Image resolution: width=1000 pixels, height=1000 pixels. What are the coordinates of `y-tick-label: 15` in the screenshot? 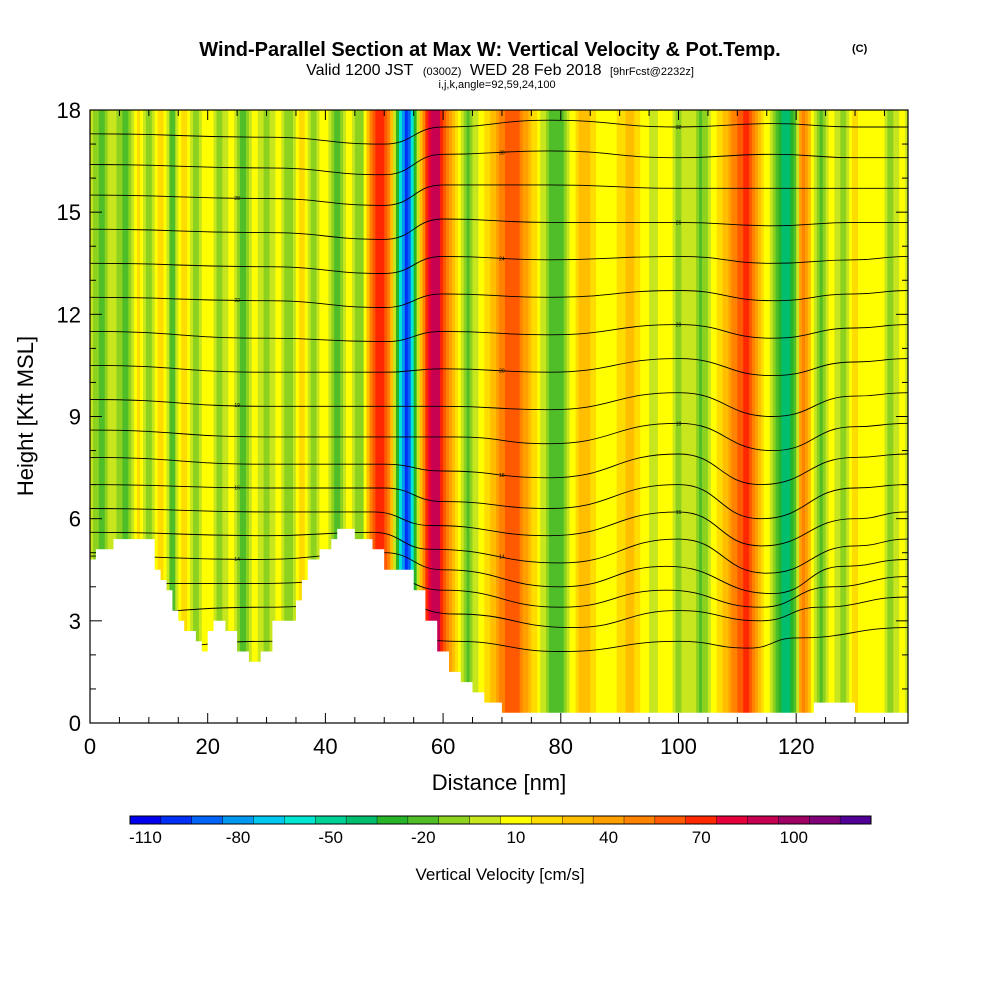 It's located at (69, 212).